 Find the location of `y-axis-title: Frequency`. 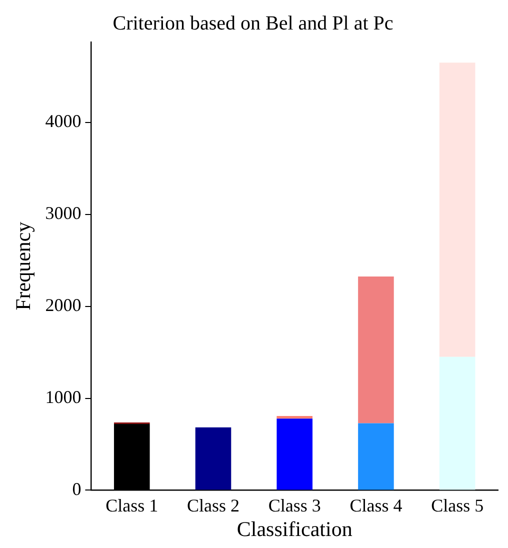

y-axis-title: Frequency is located at coordinates (23, 265).